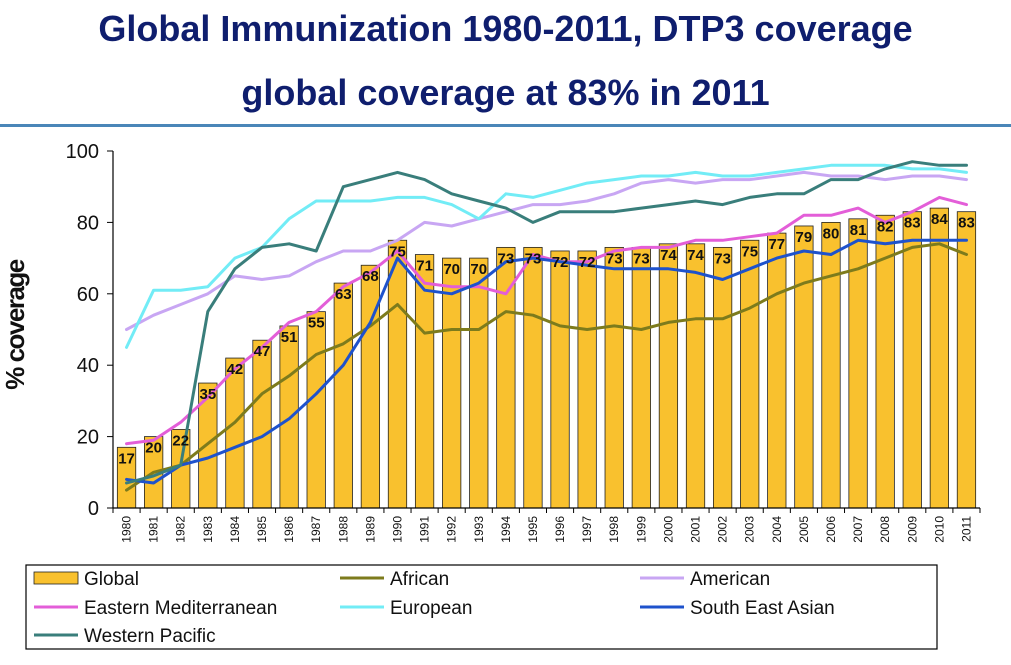 The image size is (1011, 665). What do you see at coordinates (885, 226) in the screenshot?
I see `data-label-2008: 82` at bounding box center [885, 226].